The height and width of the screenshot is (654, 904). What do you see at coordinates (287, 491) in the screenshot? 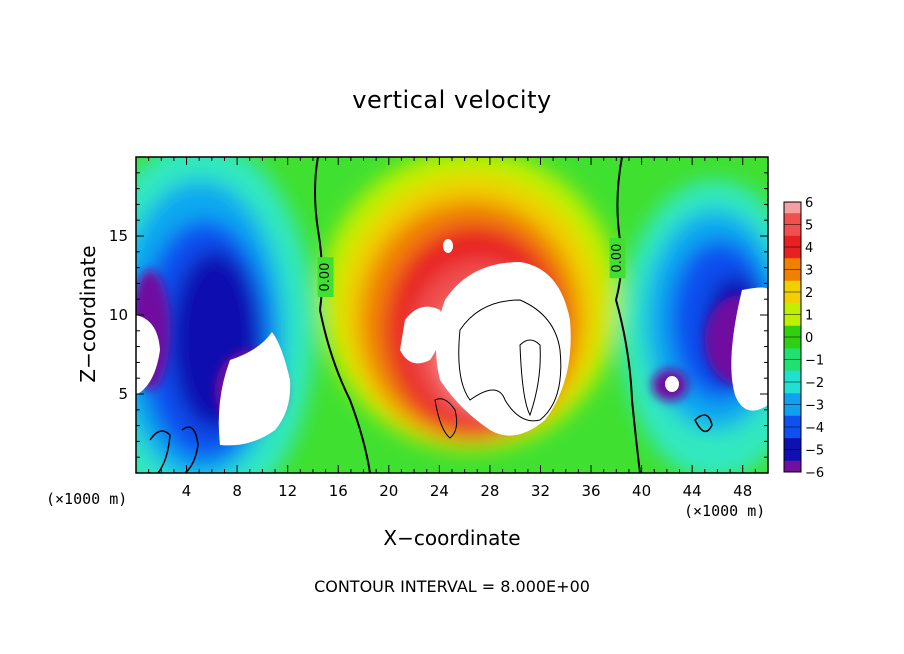
I see `x-tick-label: 12` at bounding box center [287, 491].